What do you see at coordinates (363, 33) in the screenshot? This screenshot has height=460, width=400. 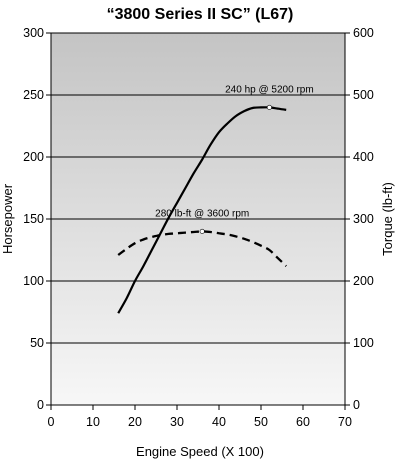 I see `y2-tick-label: 600` at bounding box center [363, 33].